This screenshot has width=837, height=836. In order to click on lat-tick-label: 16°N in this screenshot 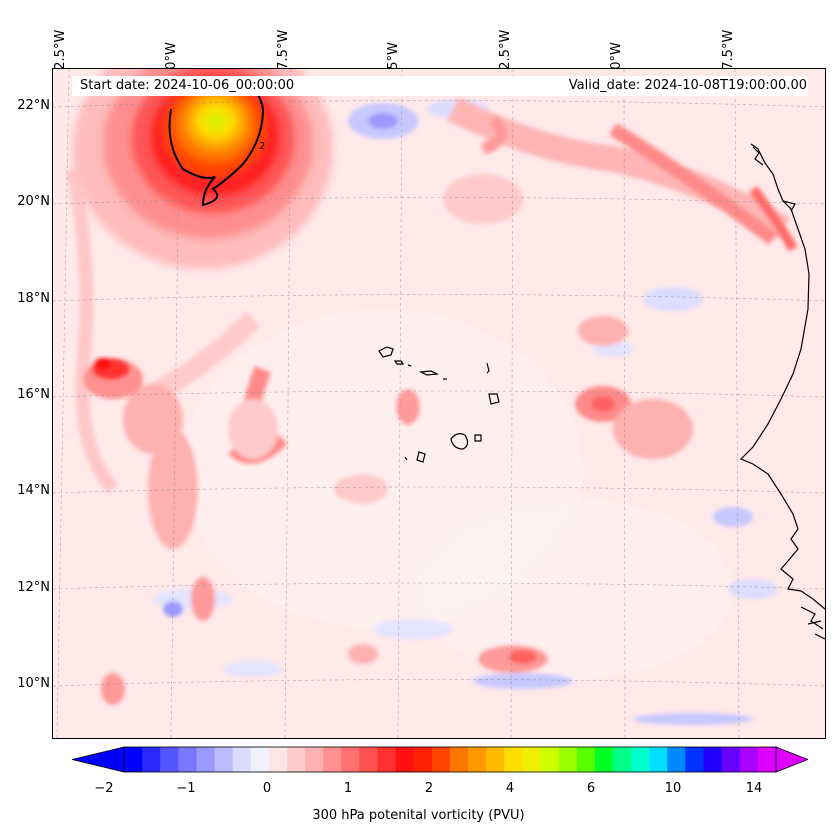, I will do `click(33, 394)`.